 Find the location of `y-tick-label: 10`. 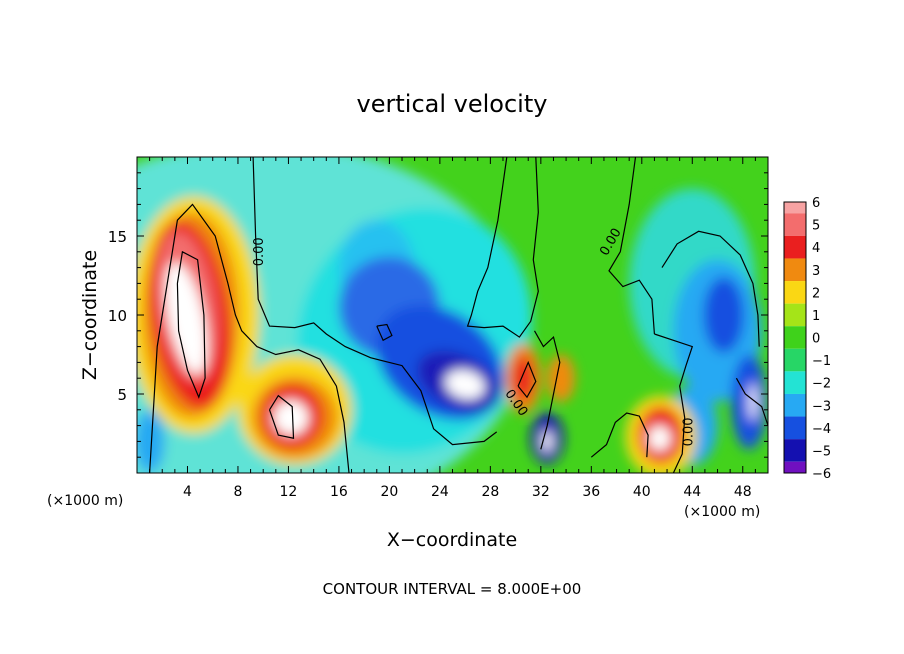

y-tick-label: 10 is located at coordinates (117, 316).